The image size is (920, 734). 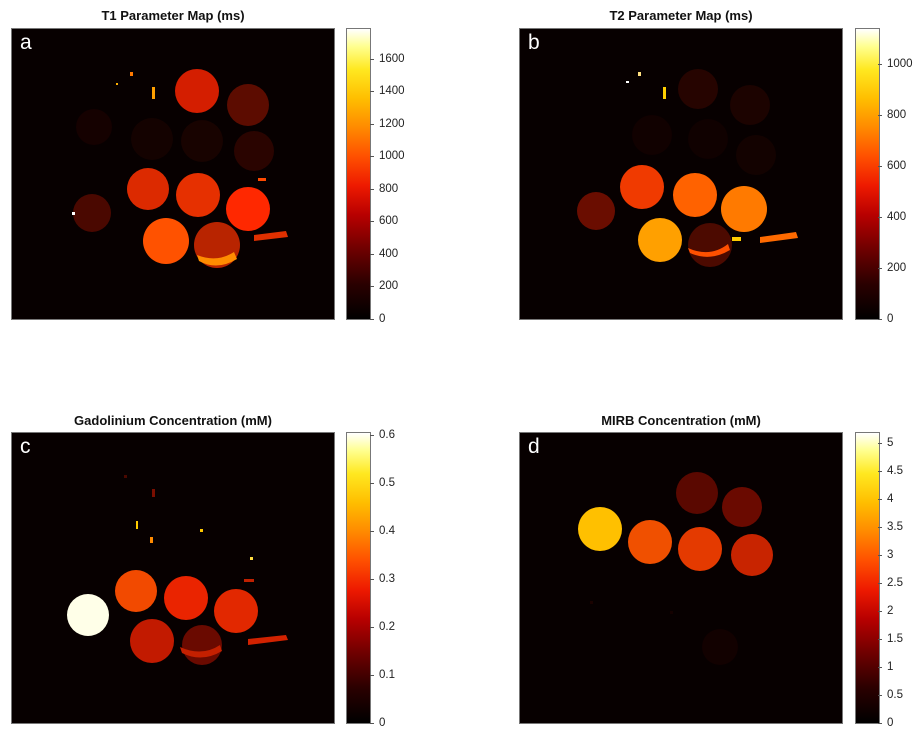 What do you see at coordinates (681, 578) in the screenshot?
I see `heatmap-image: d` at bounding box center [681, 578].